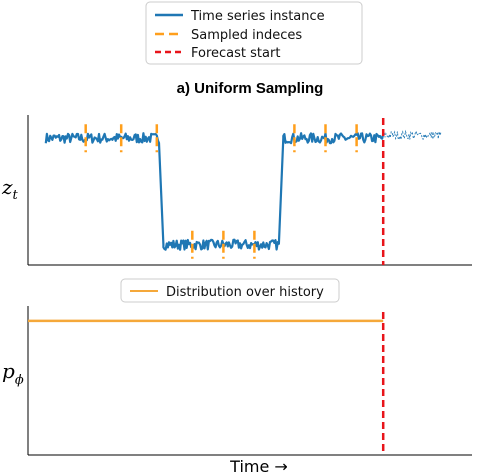  I want to click on chart-title: a) Uniform Sampling, so click(250, 88).